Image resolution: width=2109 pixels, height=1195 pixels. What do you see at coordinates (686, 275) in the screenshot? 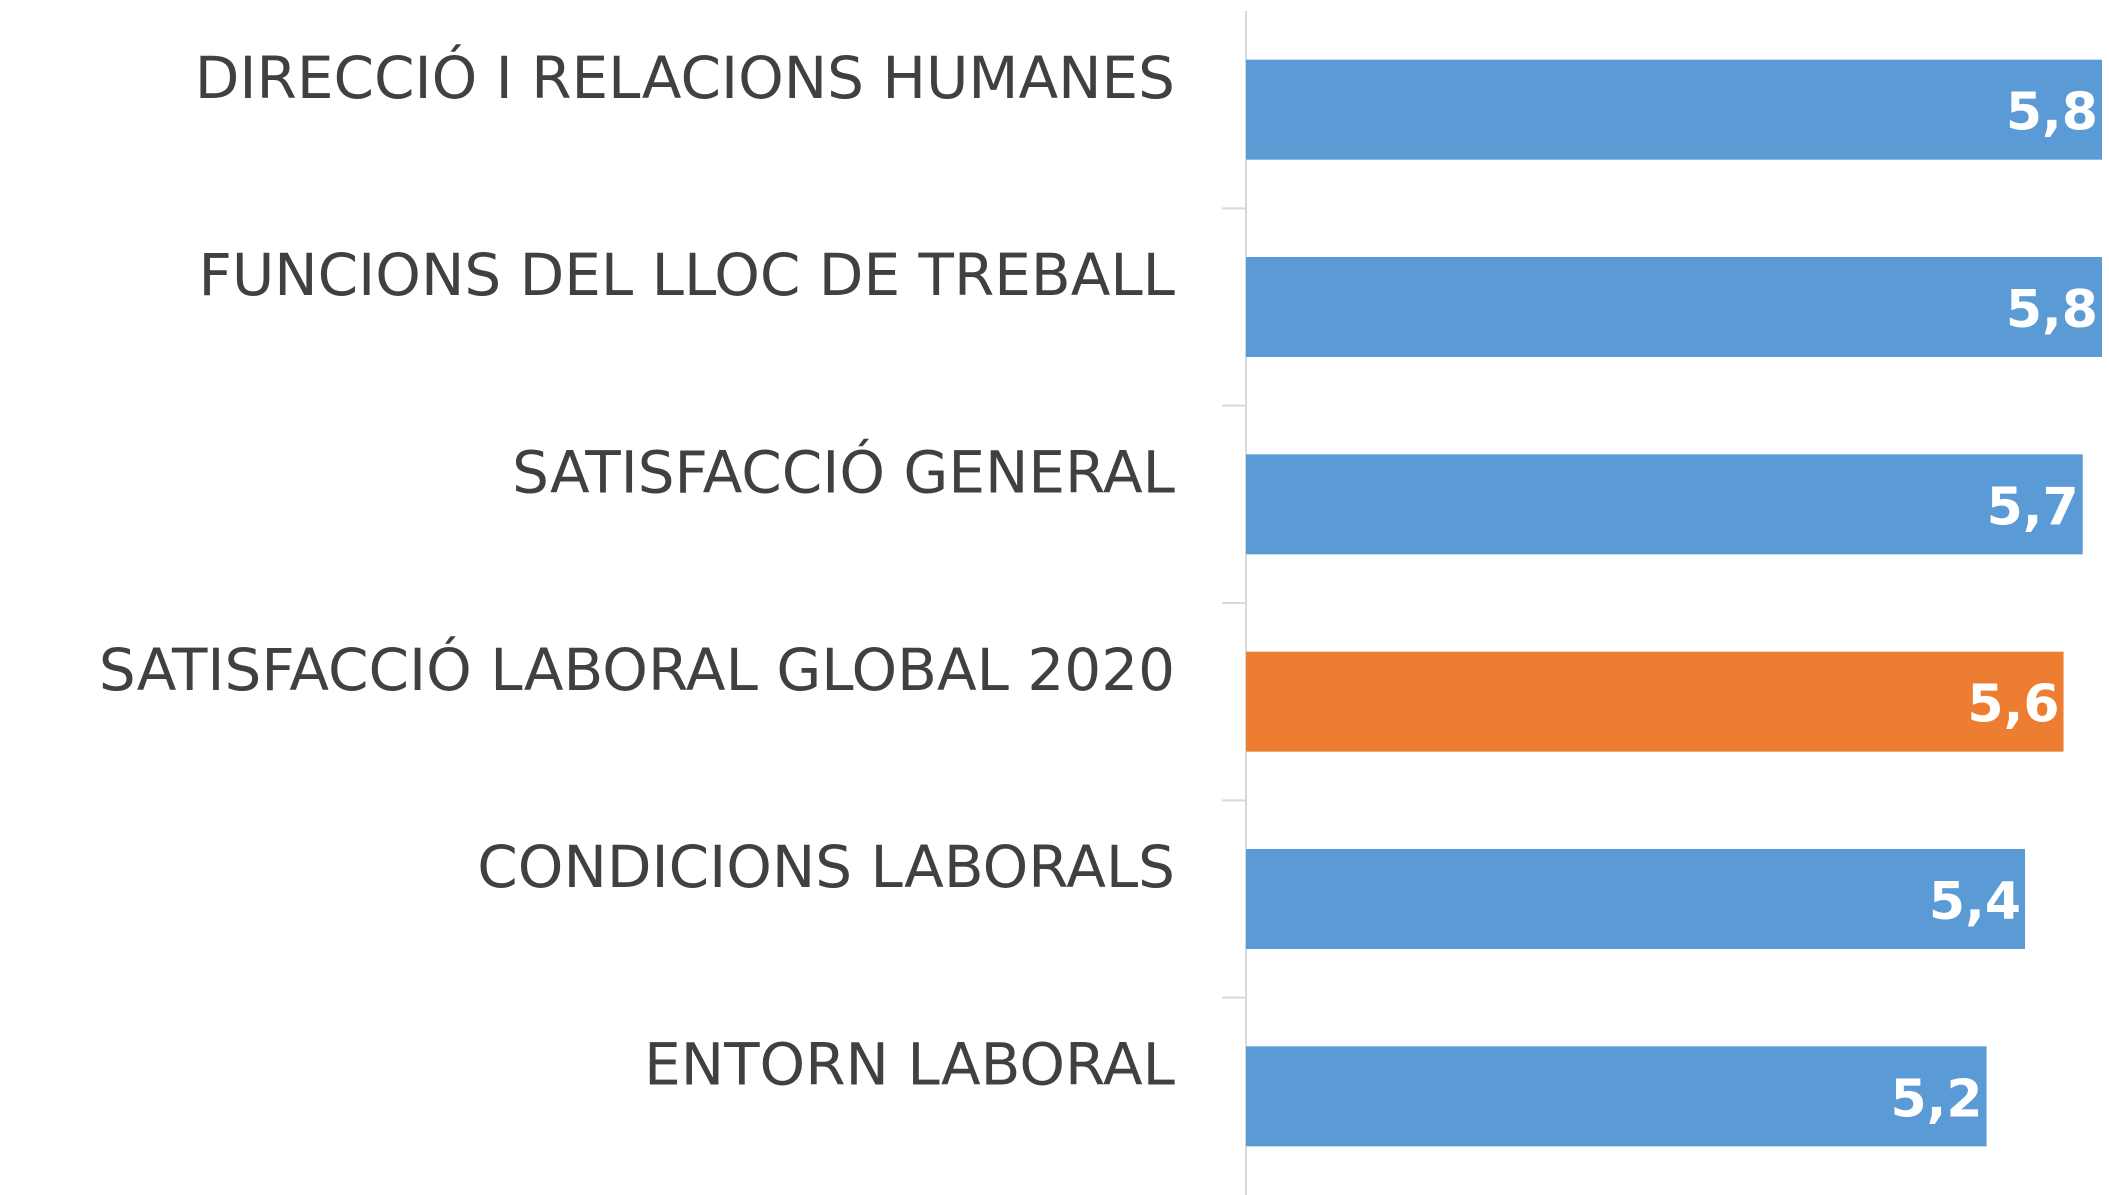
I see `category-label: FUNCIONS DEL LLOC DE TREBALL` at bounding box center [686, 275].